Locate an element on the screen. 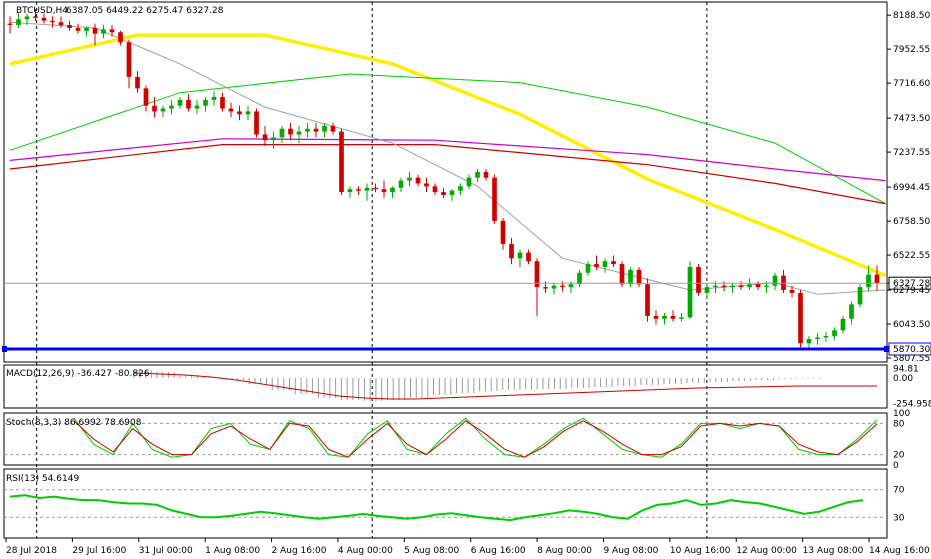 Image resolution: width=931 pixels, height=559 pixels. price-label: 7716.60 is located at coordinates (911, 84).